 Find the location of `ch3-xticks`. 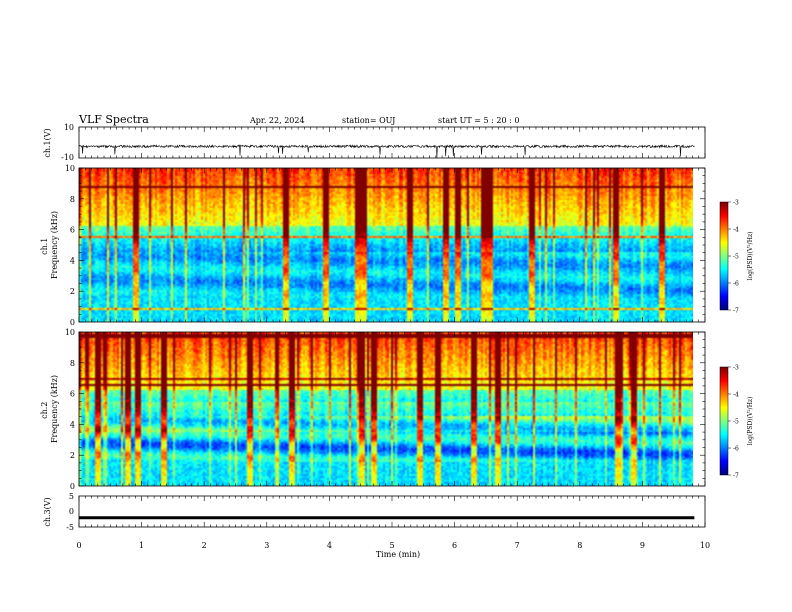

ch3-xticks is located at coordinates (392, 511).